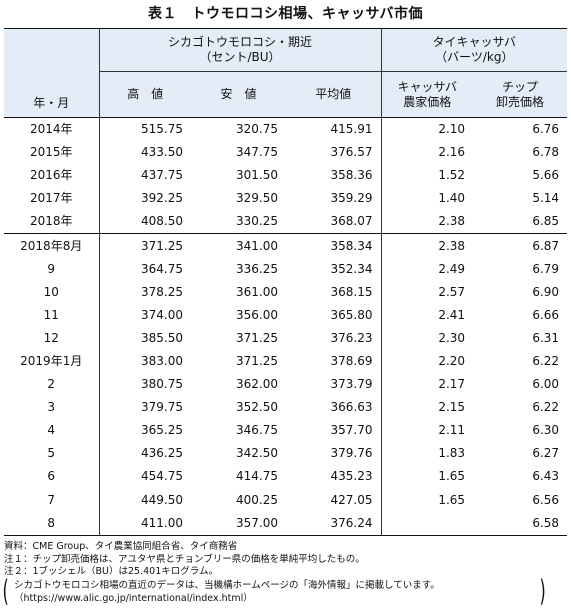 This screenshot has height=610, width=571. What do you see at coordinates (285, 338) in the screenshot?
I see `table-row: 12 385.50 371.25 376.23 2.30 6.31` at bounding box center [285, 338].